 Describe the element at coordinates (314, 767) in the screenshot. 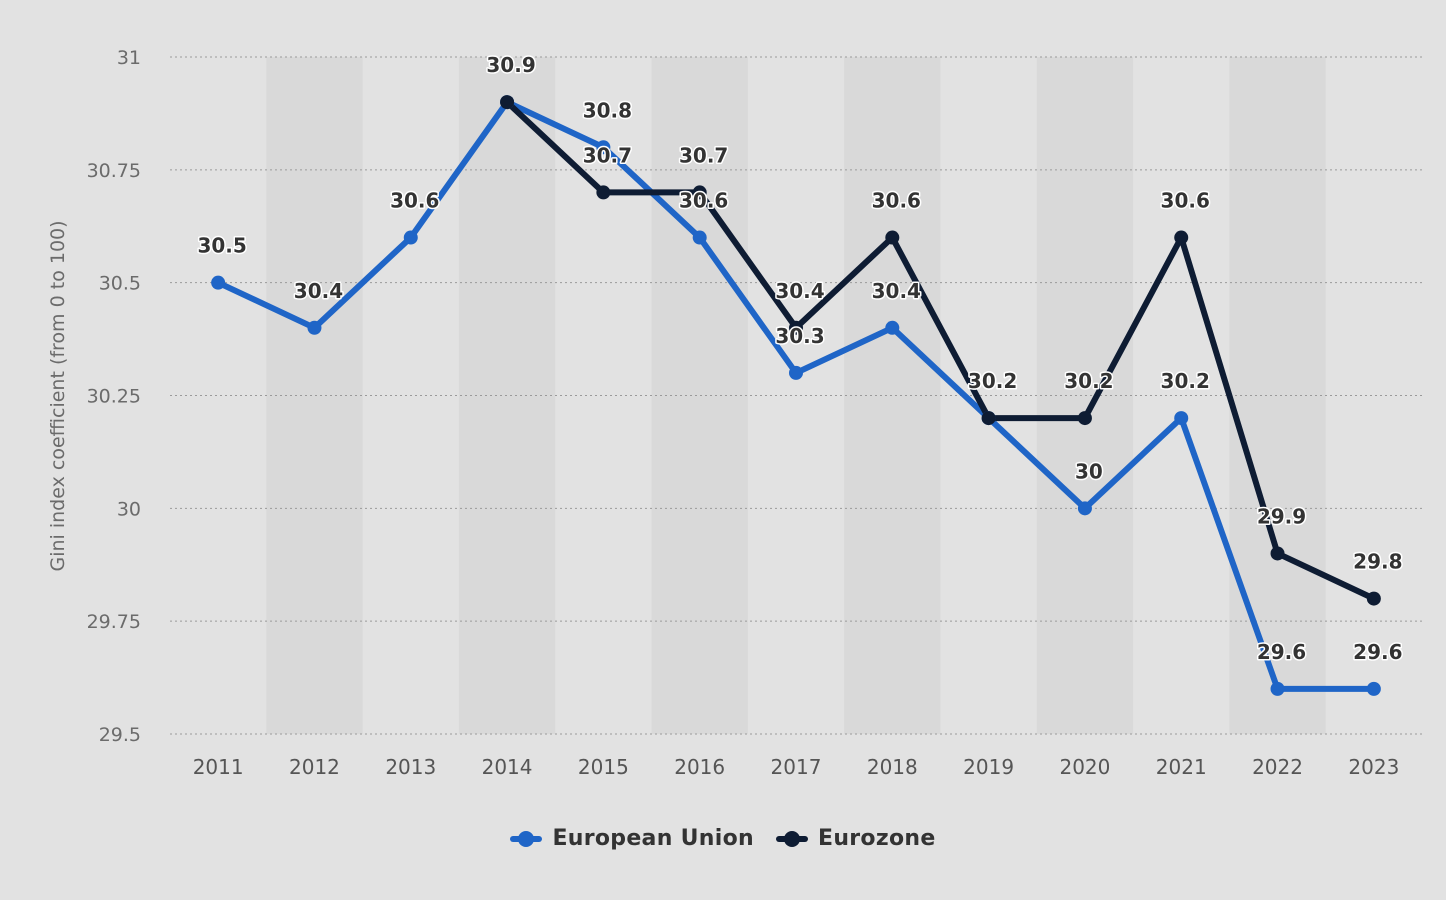

I see `x-tick-label: 2012` at that location.